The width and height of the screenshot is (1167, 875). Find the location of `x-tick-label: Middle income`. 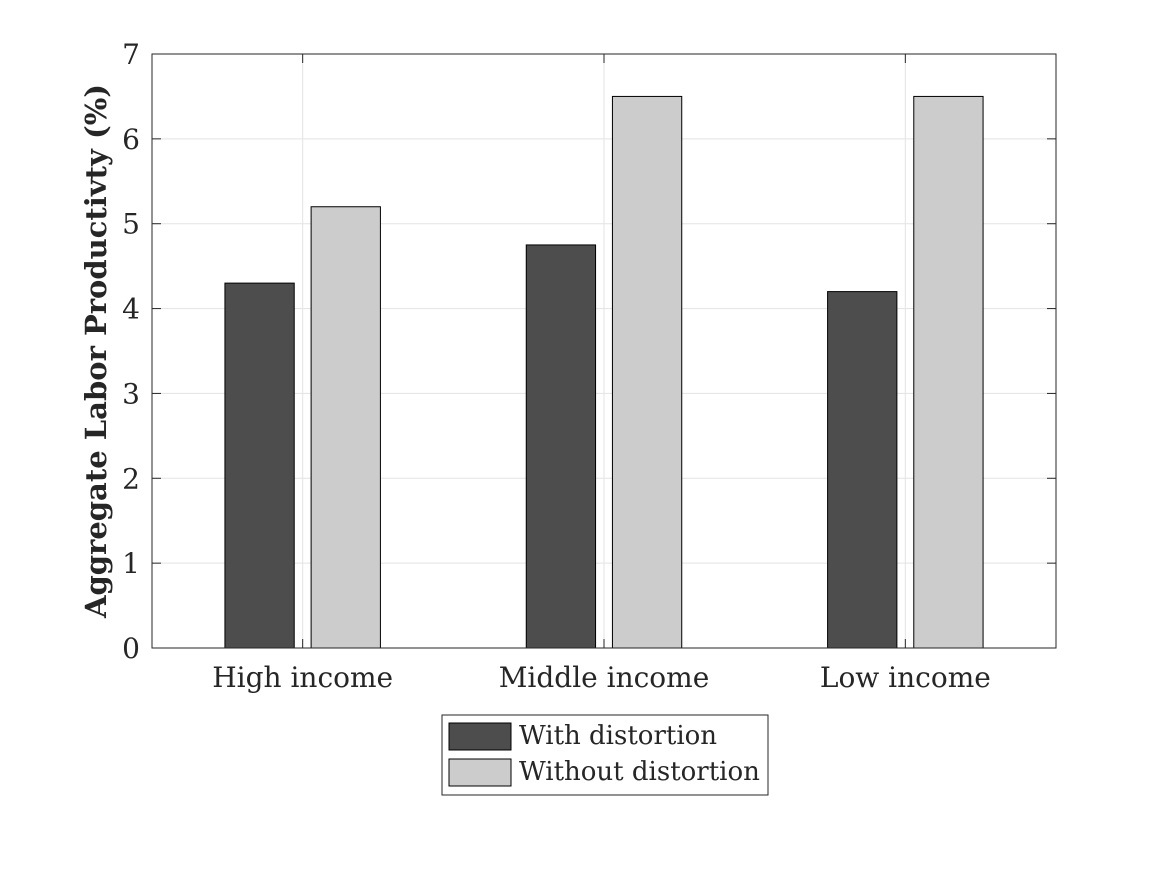

x-tick-label: Middle income is located at coordinates (604, 677).